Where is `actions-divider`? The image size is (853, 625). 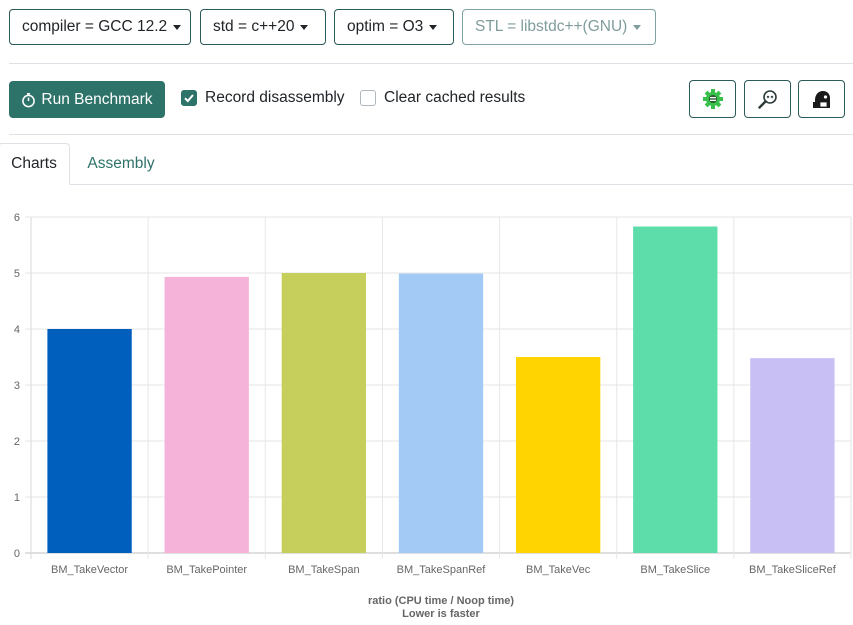
actions-divider is located at coordinates (431, 134).